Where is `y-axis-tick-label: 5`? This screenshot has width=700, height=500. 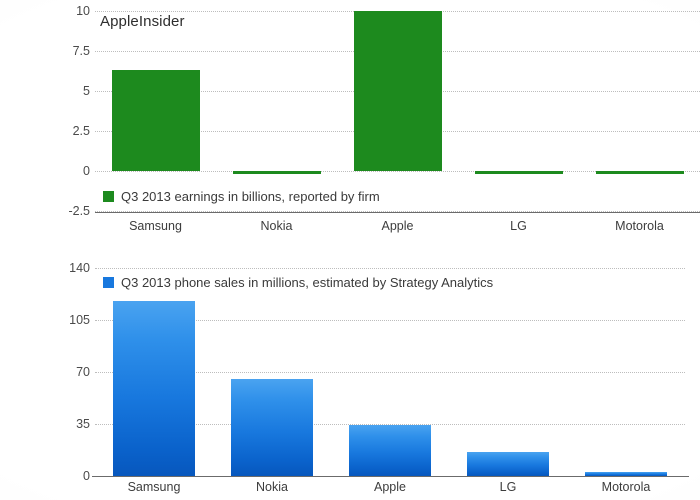 y-axis-tick-label: 5 is located at coordinates (86, 90).